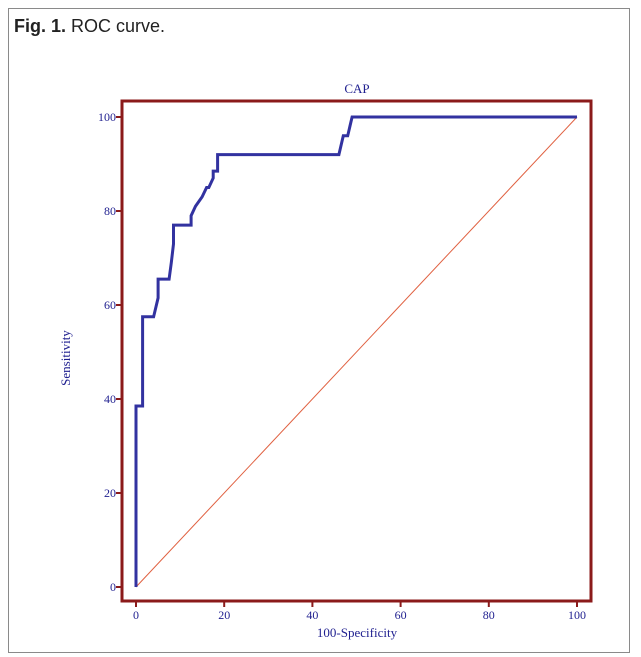  I want to click on figure-caption: Fig. 1. ROC curve., so click(89, 26).